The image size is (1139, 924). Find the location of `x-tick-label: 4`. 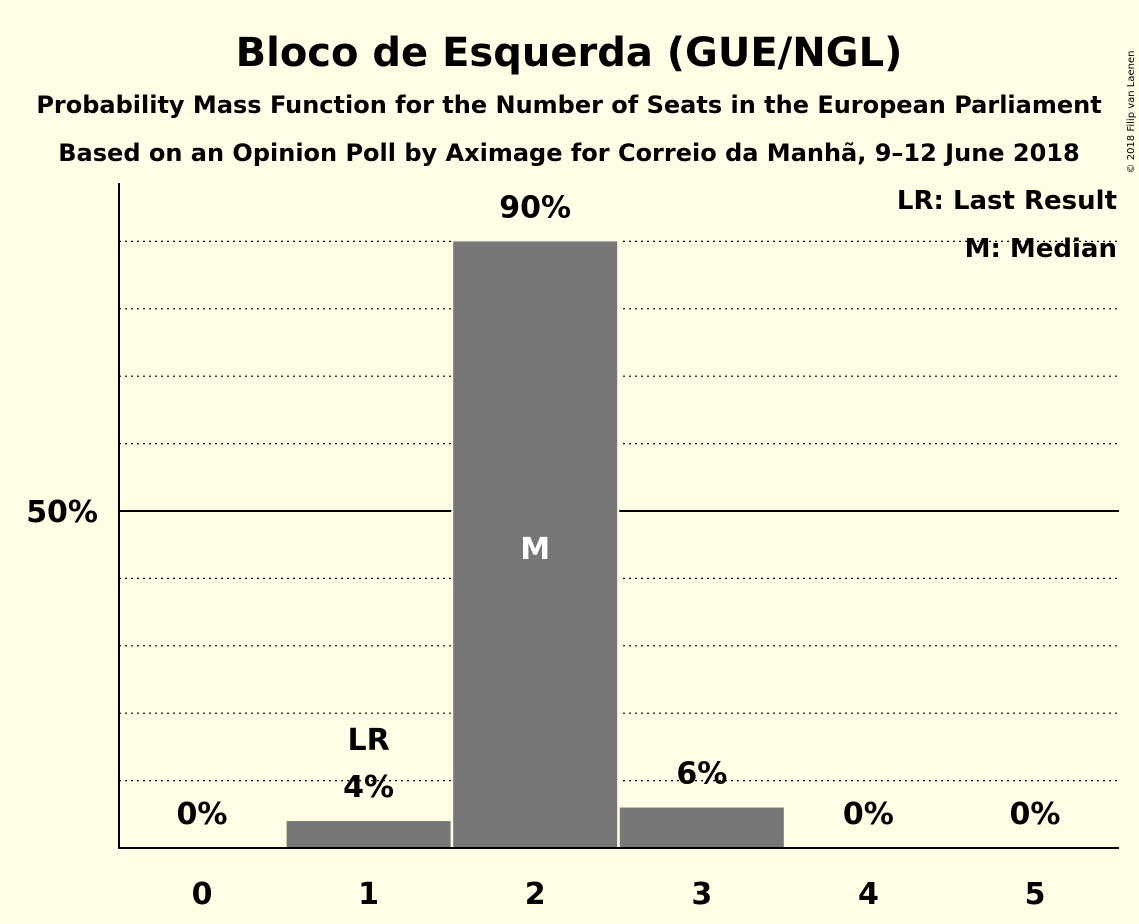

x-tick-label: 4 is located at coordinates (868, 894).